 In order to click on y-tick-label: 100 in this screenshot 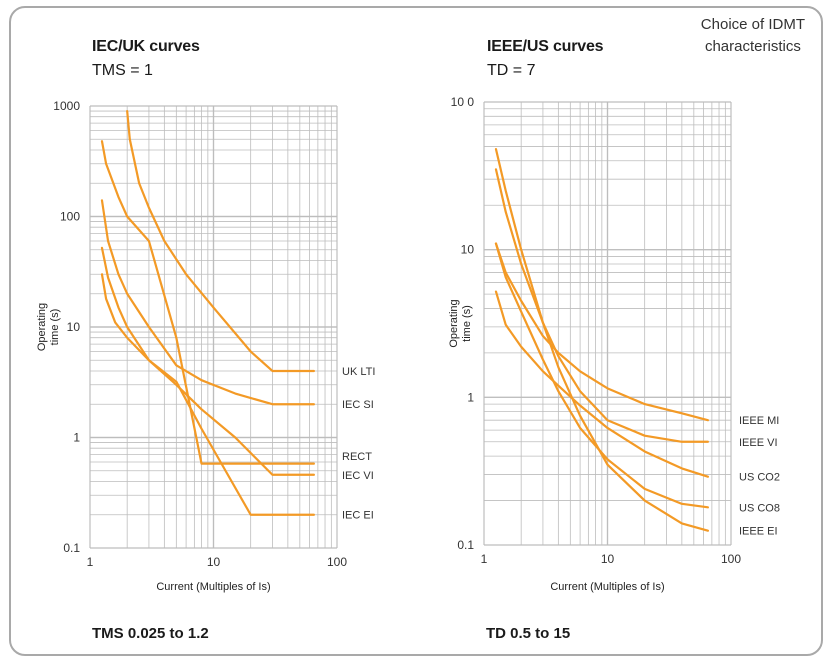, I will do `click(70, 217)`.